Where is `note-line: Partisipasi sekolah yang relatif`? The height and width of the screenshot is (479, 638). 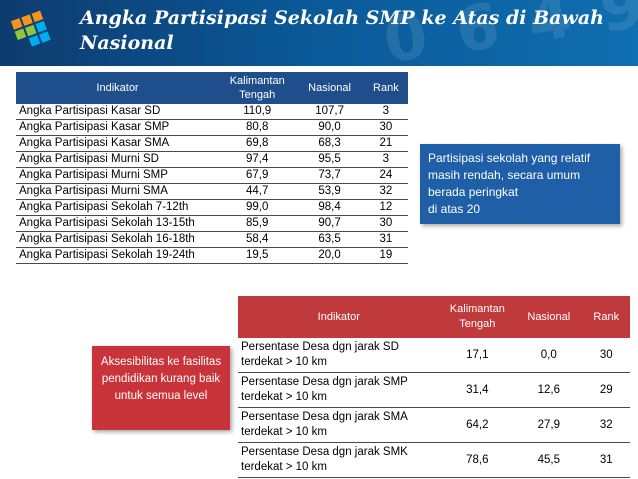 note-line: Partisipasi sekolah yang relatif is located at coordinates (509, 158).